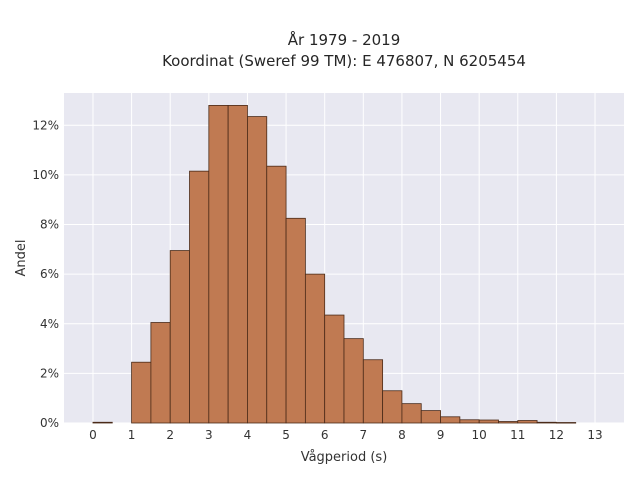  Describe the element at coordinates (49, 423) in the screenshot. I see `y-tick-label: 0%` at that location.